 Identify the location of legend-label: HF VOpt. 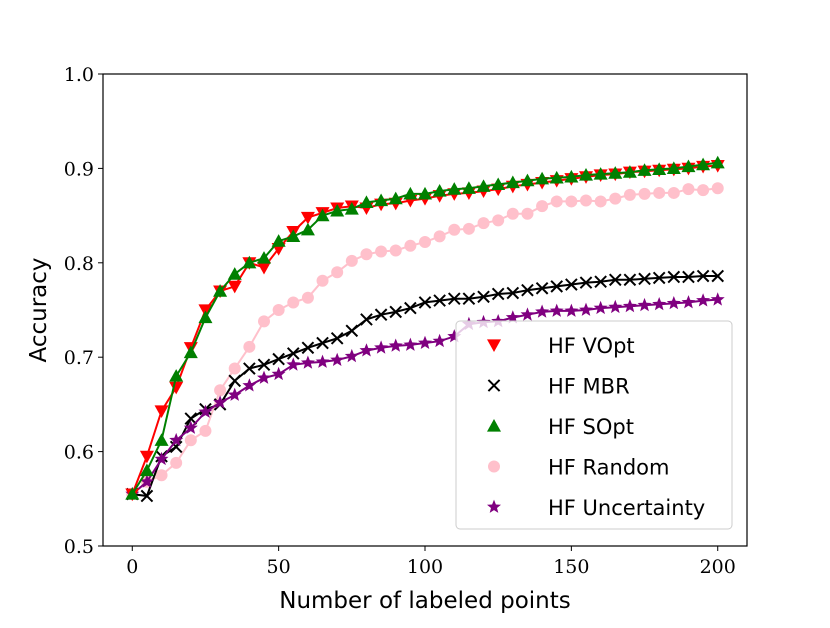
(591, 346).